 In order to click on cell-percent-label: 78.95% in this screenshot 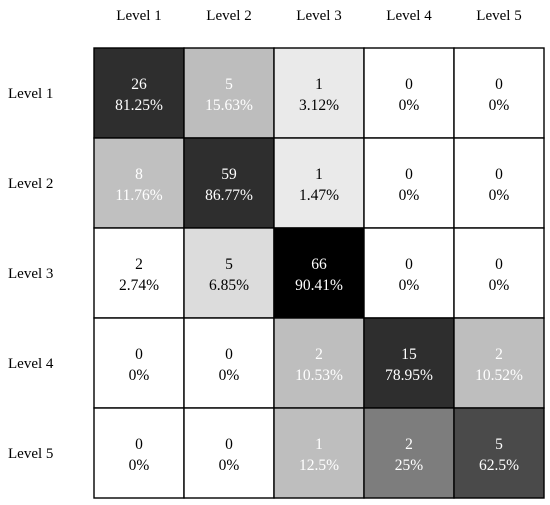, I will do `click(409, 375)`.